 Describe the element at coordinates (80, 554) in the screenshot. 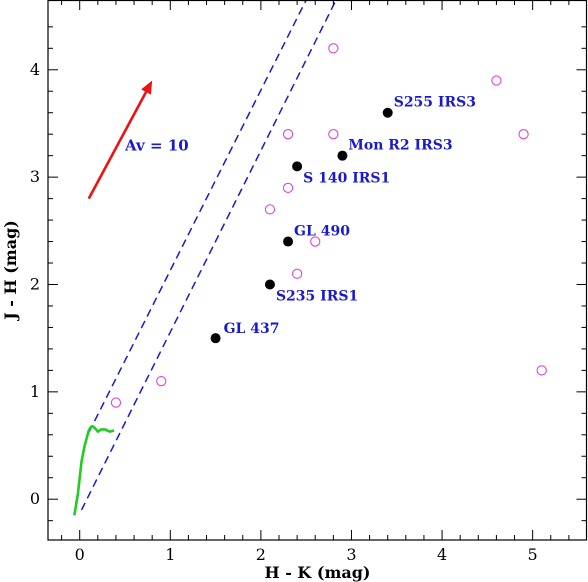

I see `x-tick-label: 0` at that location.